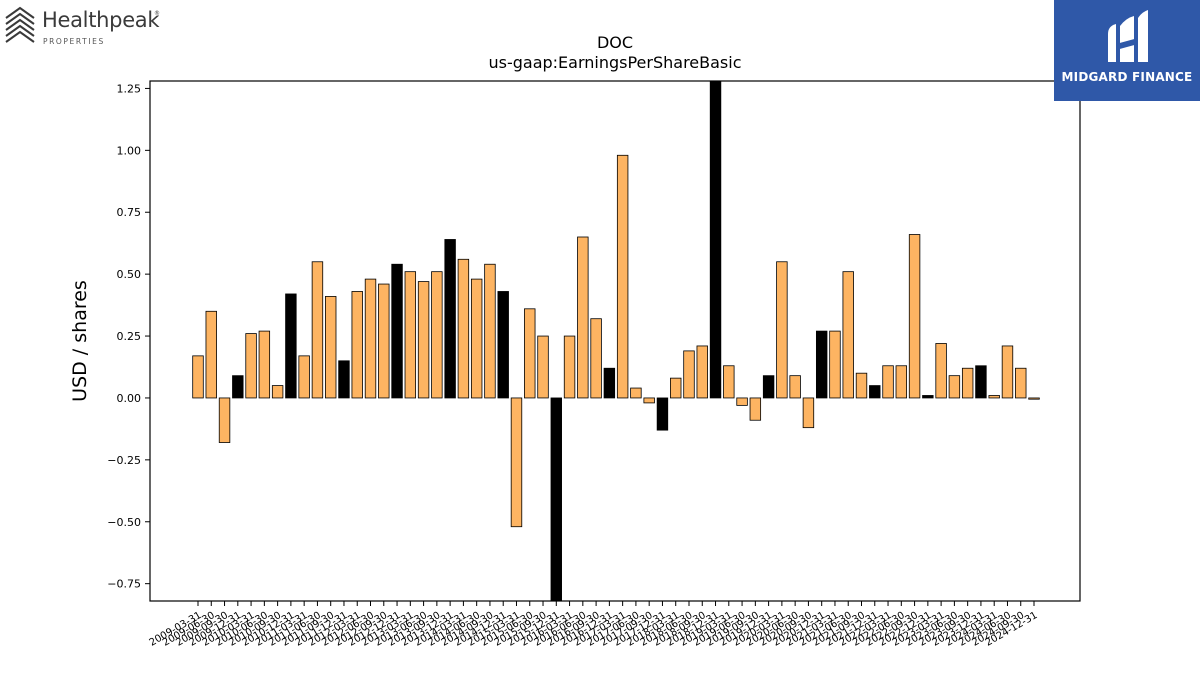  I want to click on y-tick-label: 0.00, so click(129, 398).